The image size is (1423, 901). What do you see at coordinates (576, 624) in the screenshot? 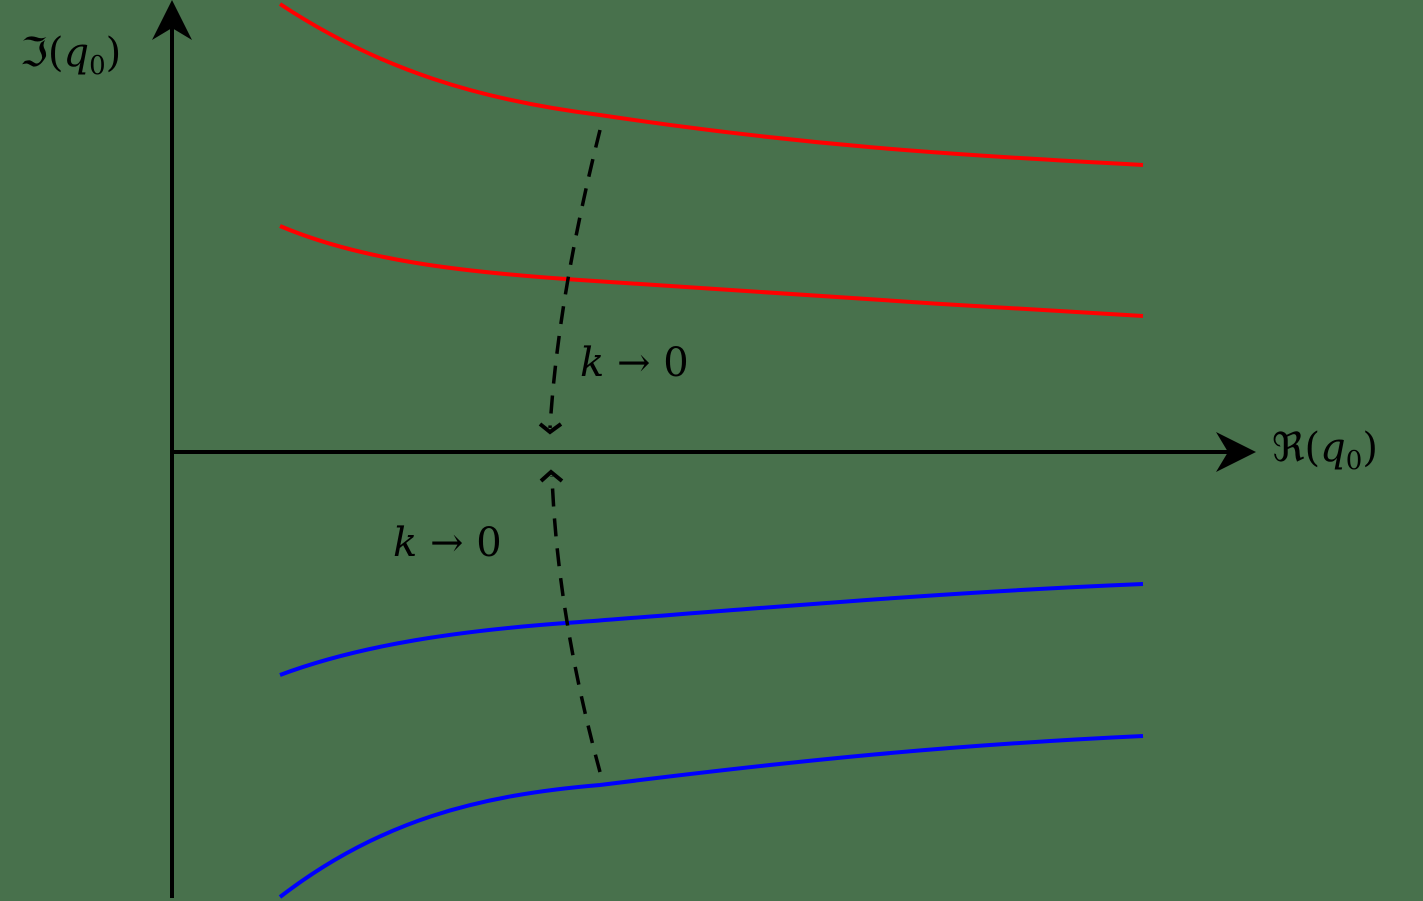
I see `lower-dashed-arrow` at bounding box center [576, 624].